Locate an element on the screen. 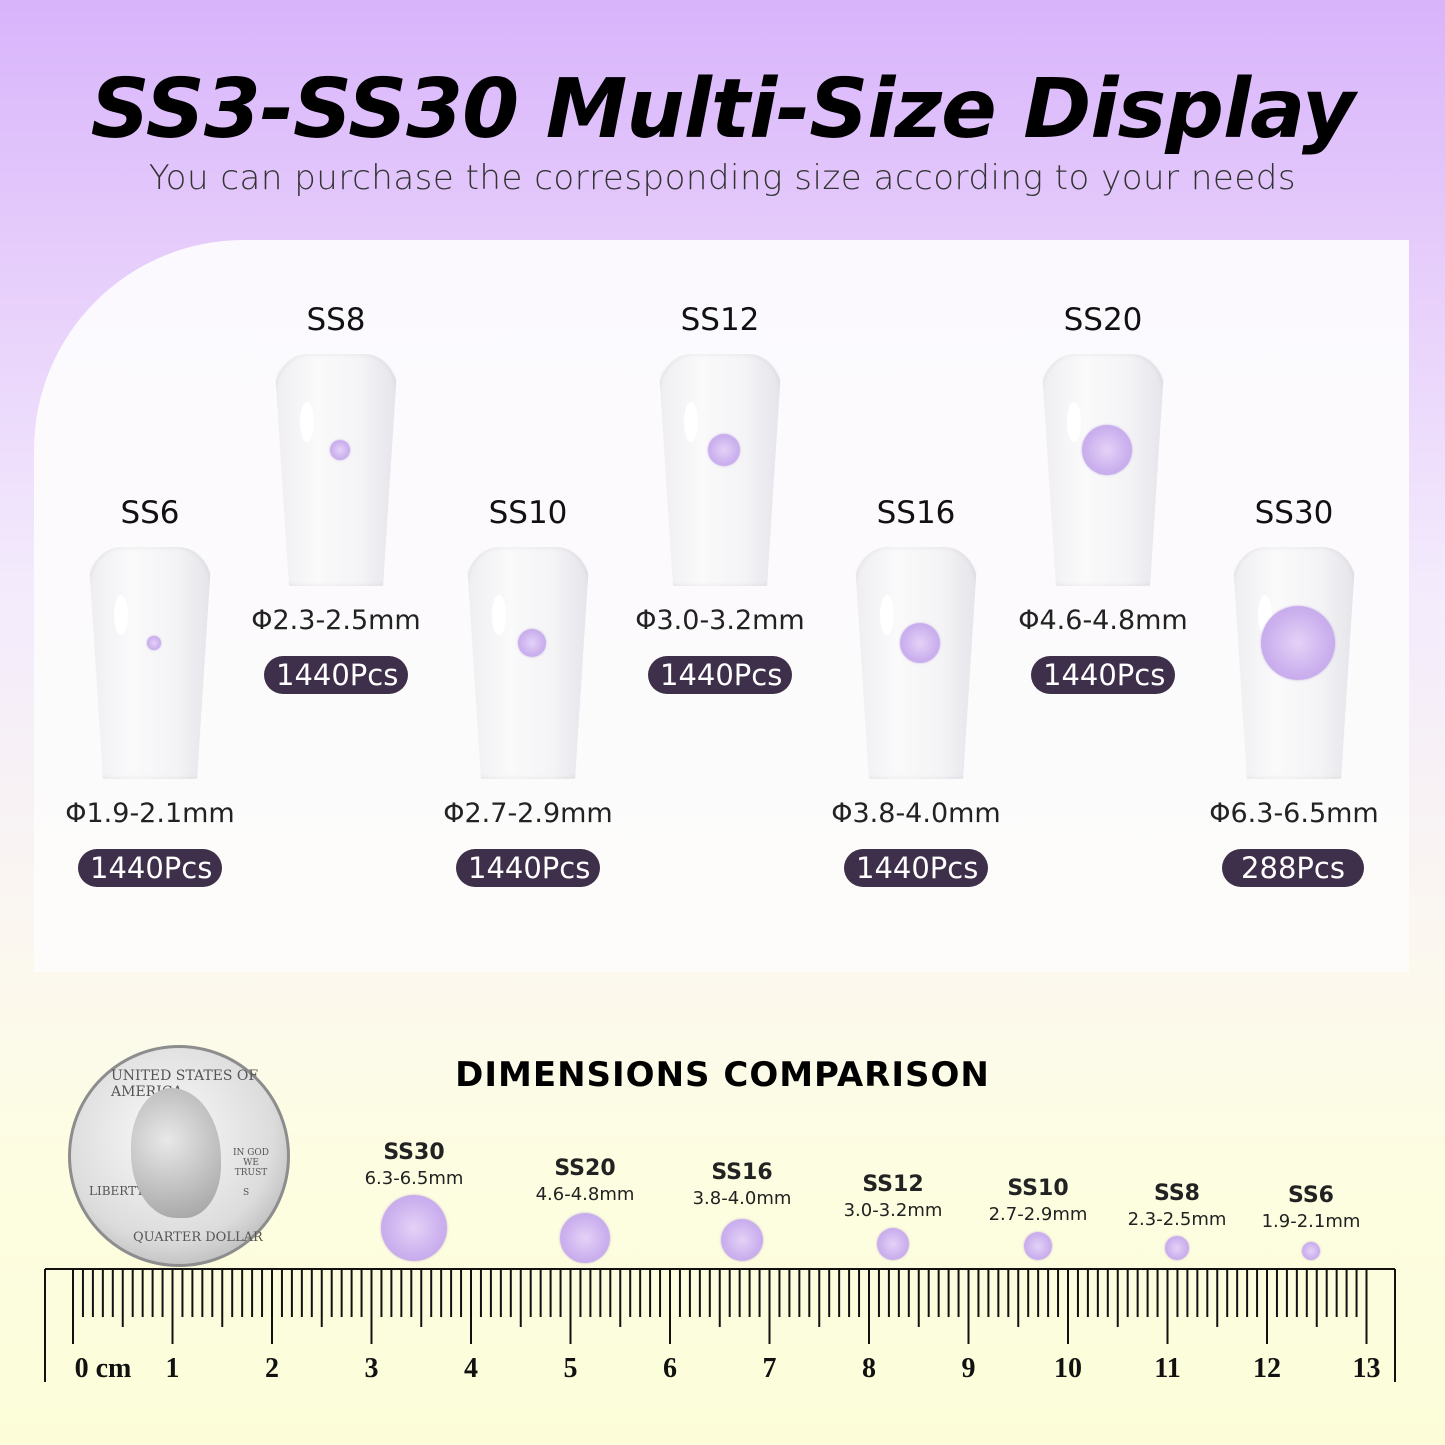 The width and height of the screenshot is (1445, 1445). ruler-label: 1 is located at coordinates (173, 1368).